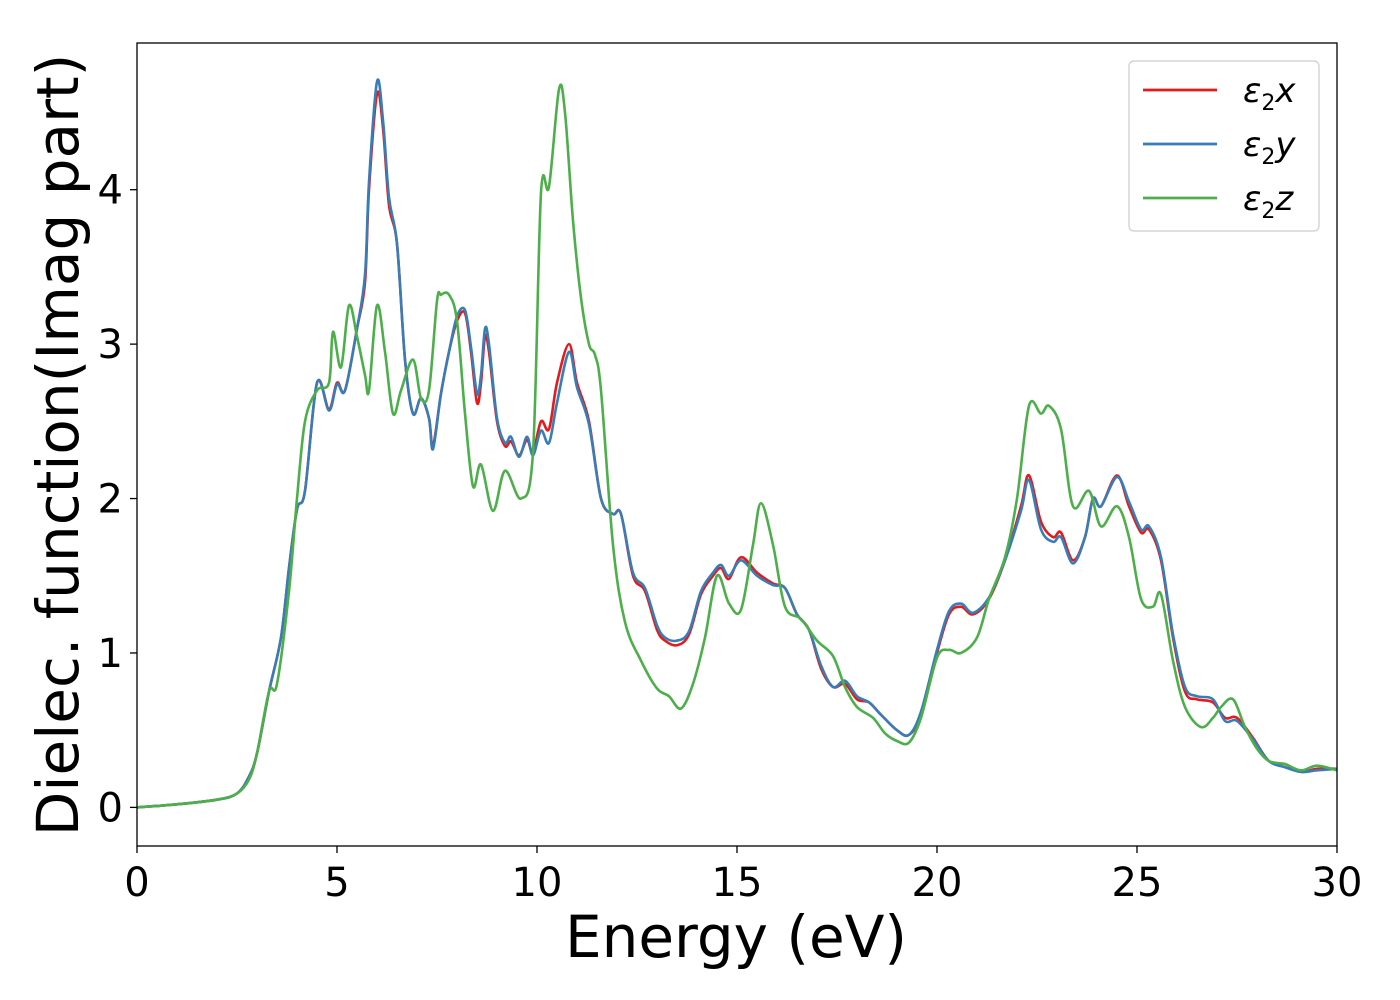  I want to click on legend: ε2x ε2y ε2z, so click(1224, 146).